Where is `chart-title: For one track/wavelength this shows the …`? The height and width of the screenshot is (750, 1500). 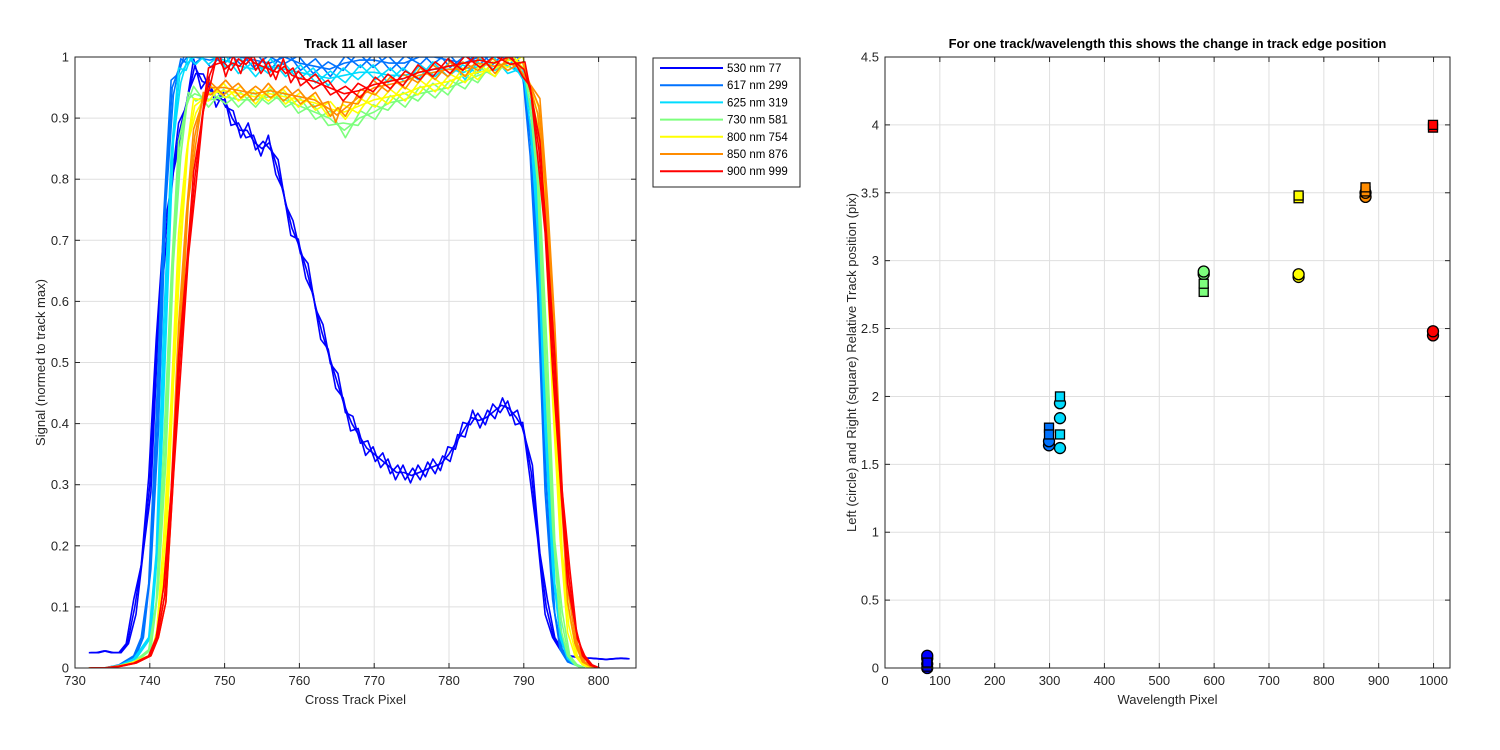 chart-title: For one track/wavelength this shows the … is located at coordinates (1168, 43).